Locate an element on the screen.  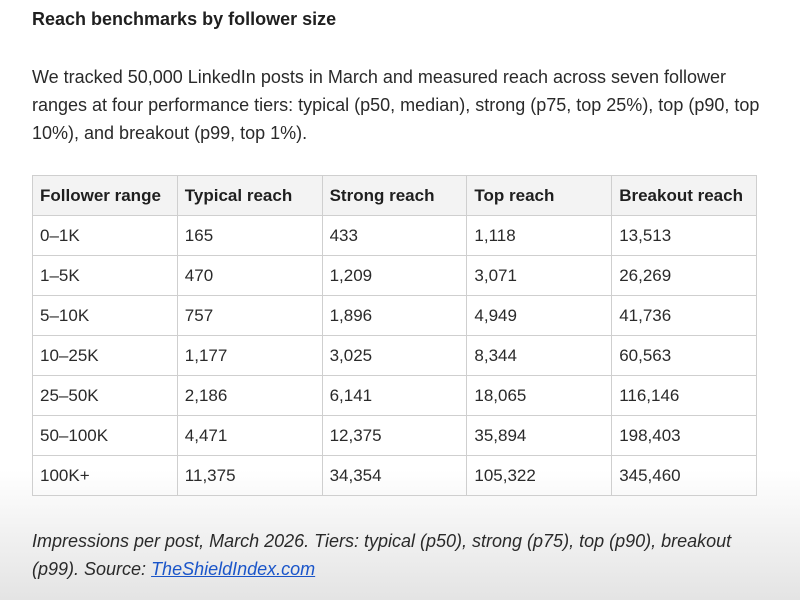
header-typical-reach: Typical reach is located at coordinates (249, 195).